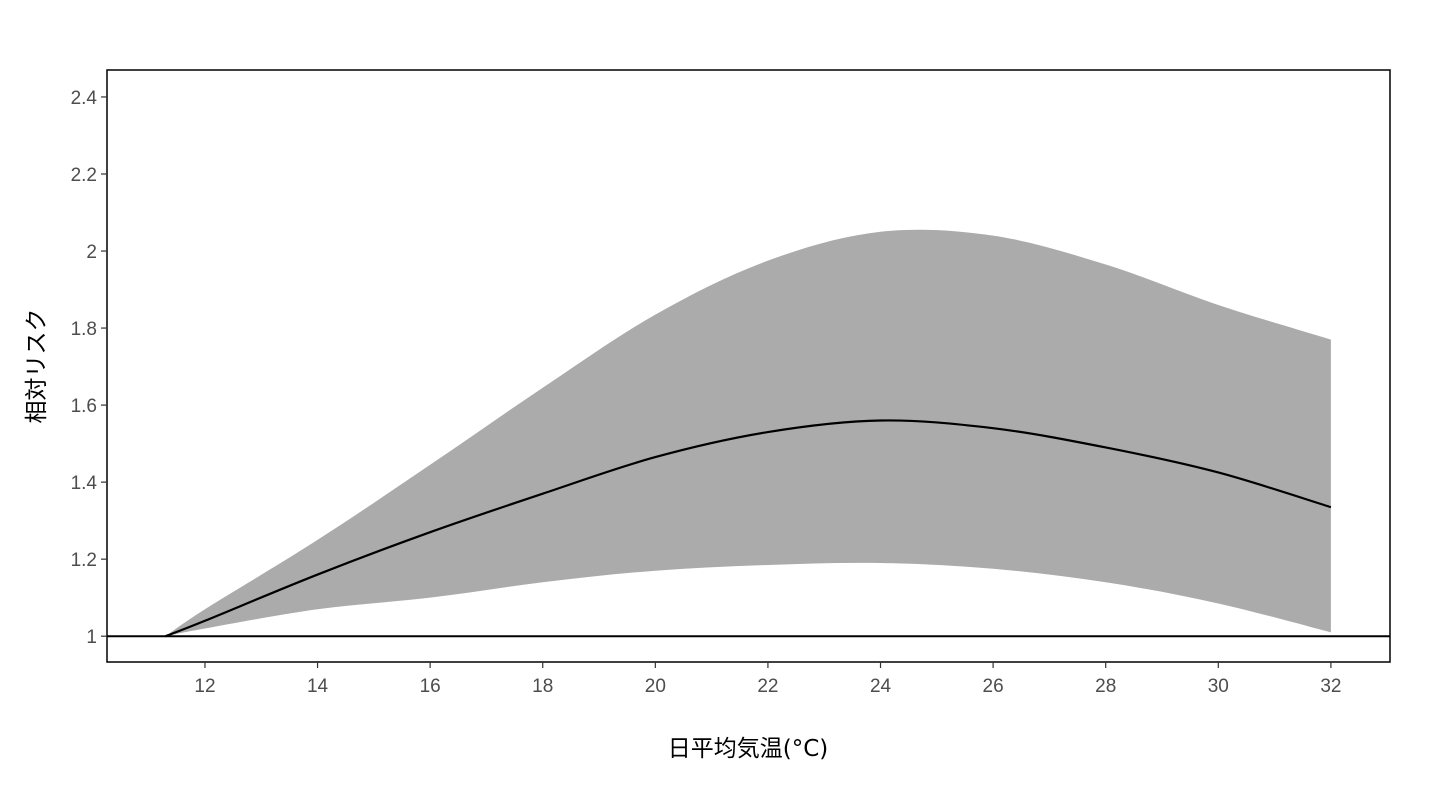  I want to click on y-tick-label: 2, so click(91, 252).